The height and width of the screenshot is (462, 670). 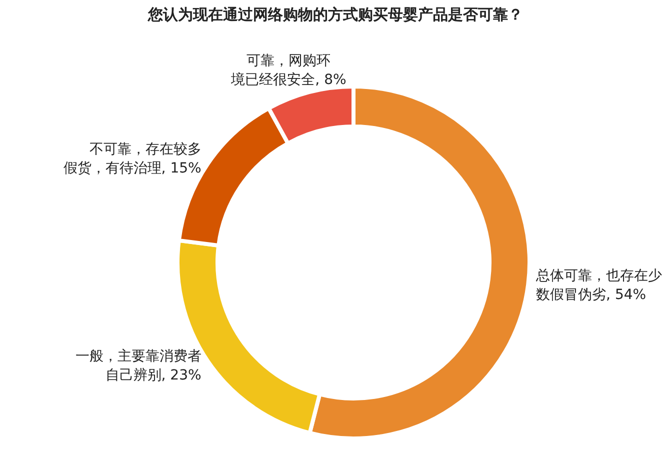 What do you see at coordinates (598, 286) in the screenshot?
I see `slice-label: 总体可靠，也存在少数假冒伪劣, 54%` at bounding box center [598, 286].